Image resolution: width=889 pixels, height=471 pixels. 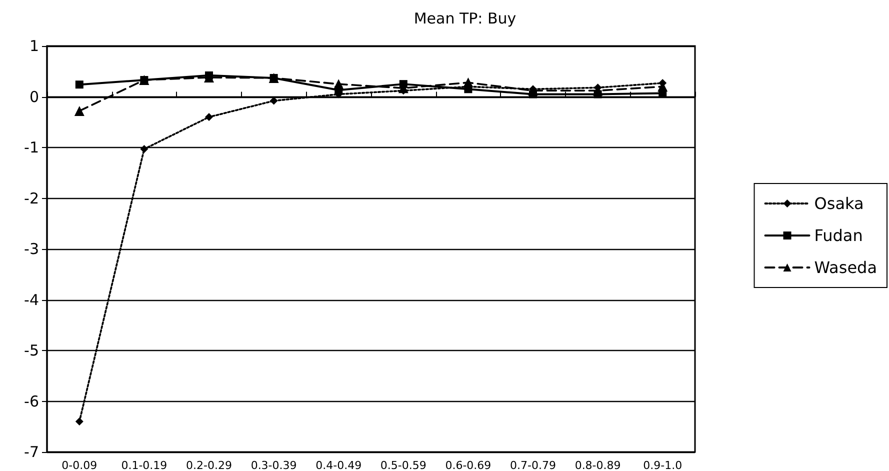 I want to click on y-tick-label: -4, so click(x=31, y=299).